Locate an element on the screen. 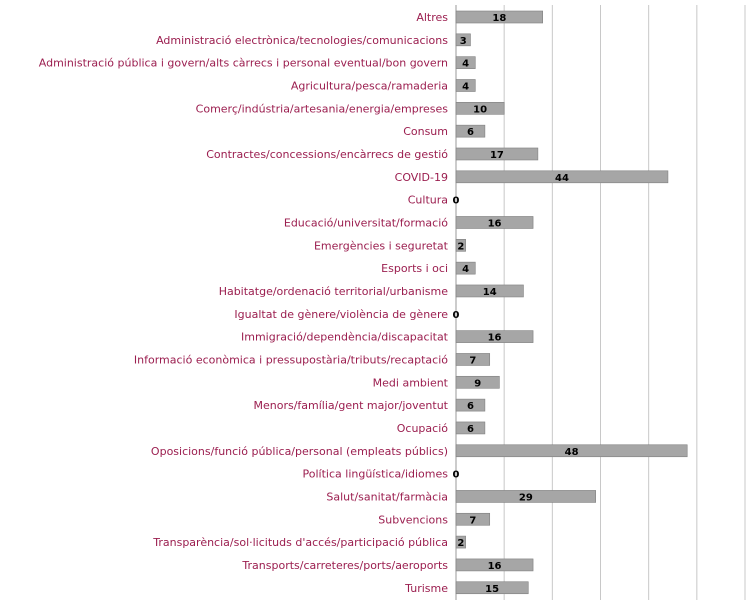 The image size is (753, 608). value-label: 44 is located at coordinates (562, 178).